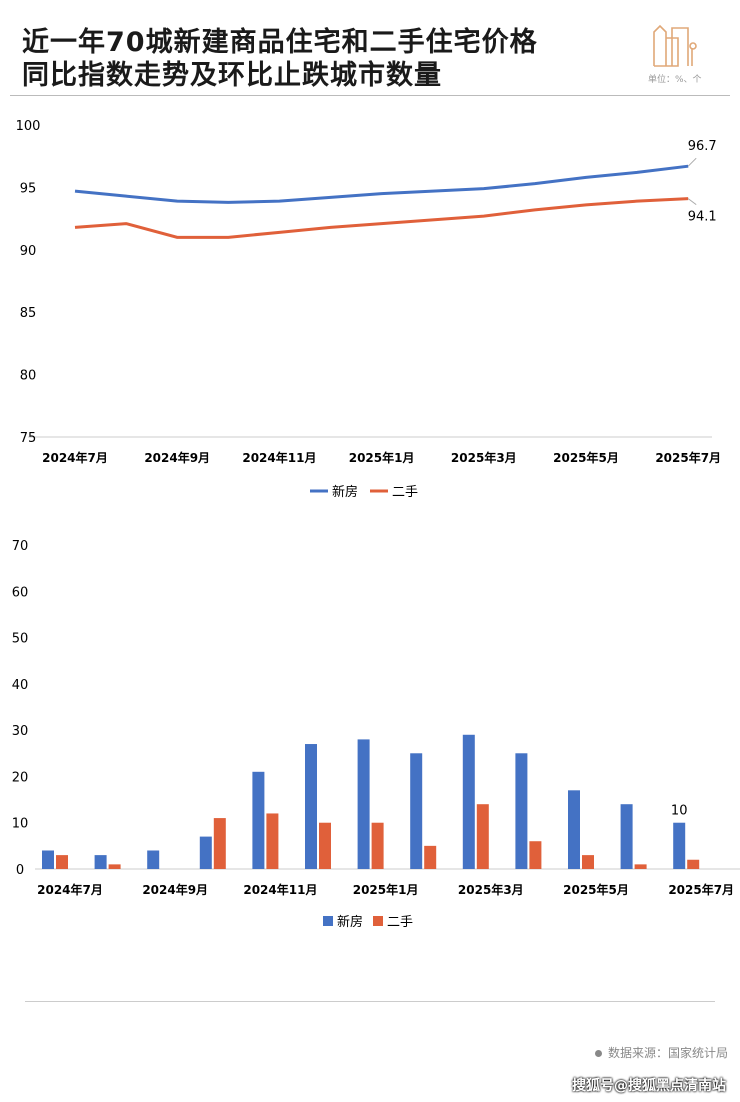 The height and width of the screenshot is (1102, 740). Describe the element at coordinates (381, 218) in the screenshot. I see `series-line-second` at that location.